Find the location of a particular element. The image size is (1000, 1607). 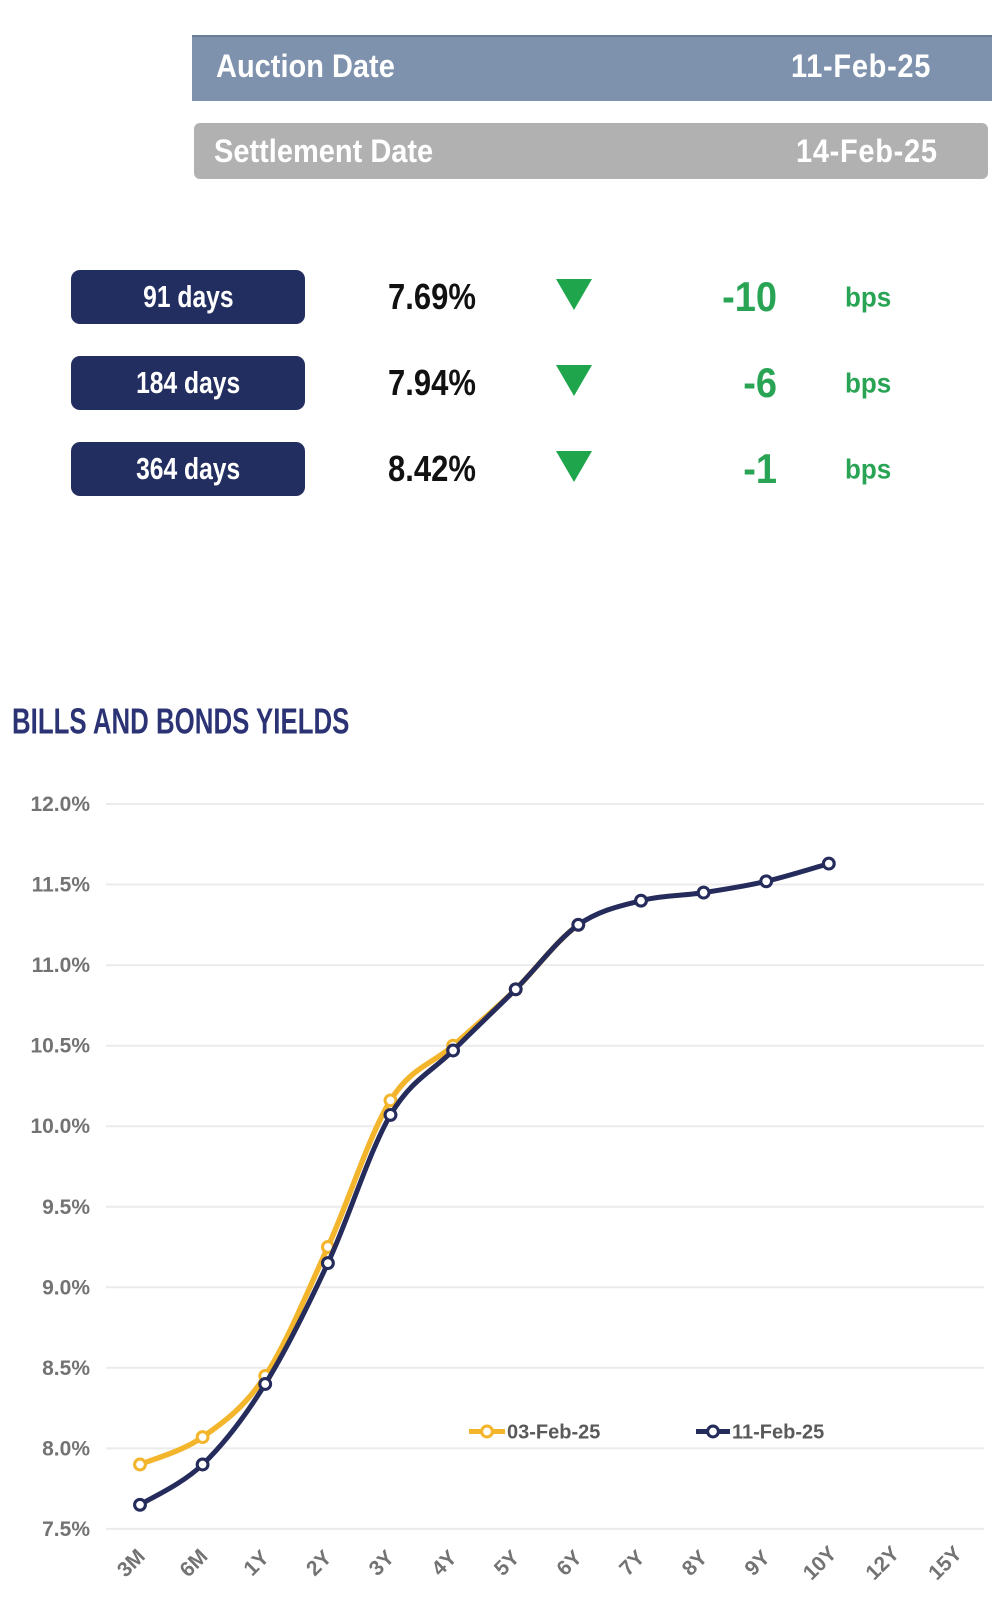

svg-text: 10Y is located at coordinates (820, 1563).